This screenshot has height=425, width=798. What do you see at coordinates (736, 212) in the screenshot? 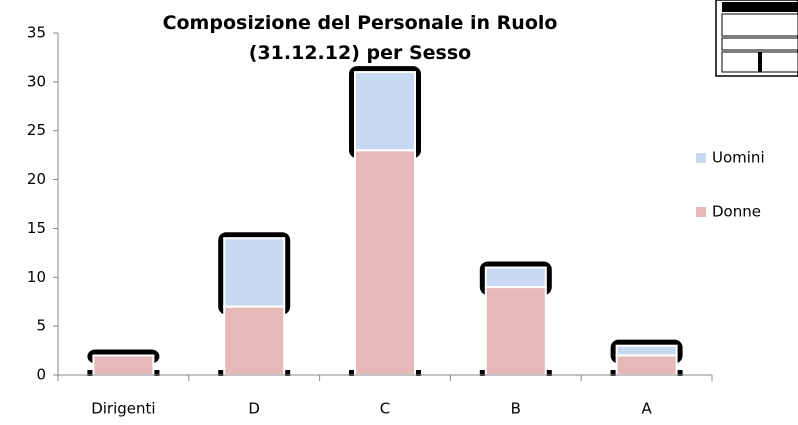
I see `legend-label: Donne` at bounding box center [736, 212].